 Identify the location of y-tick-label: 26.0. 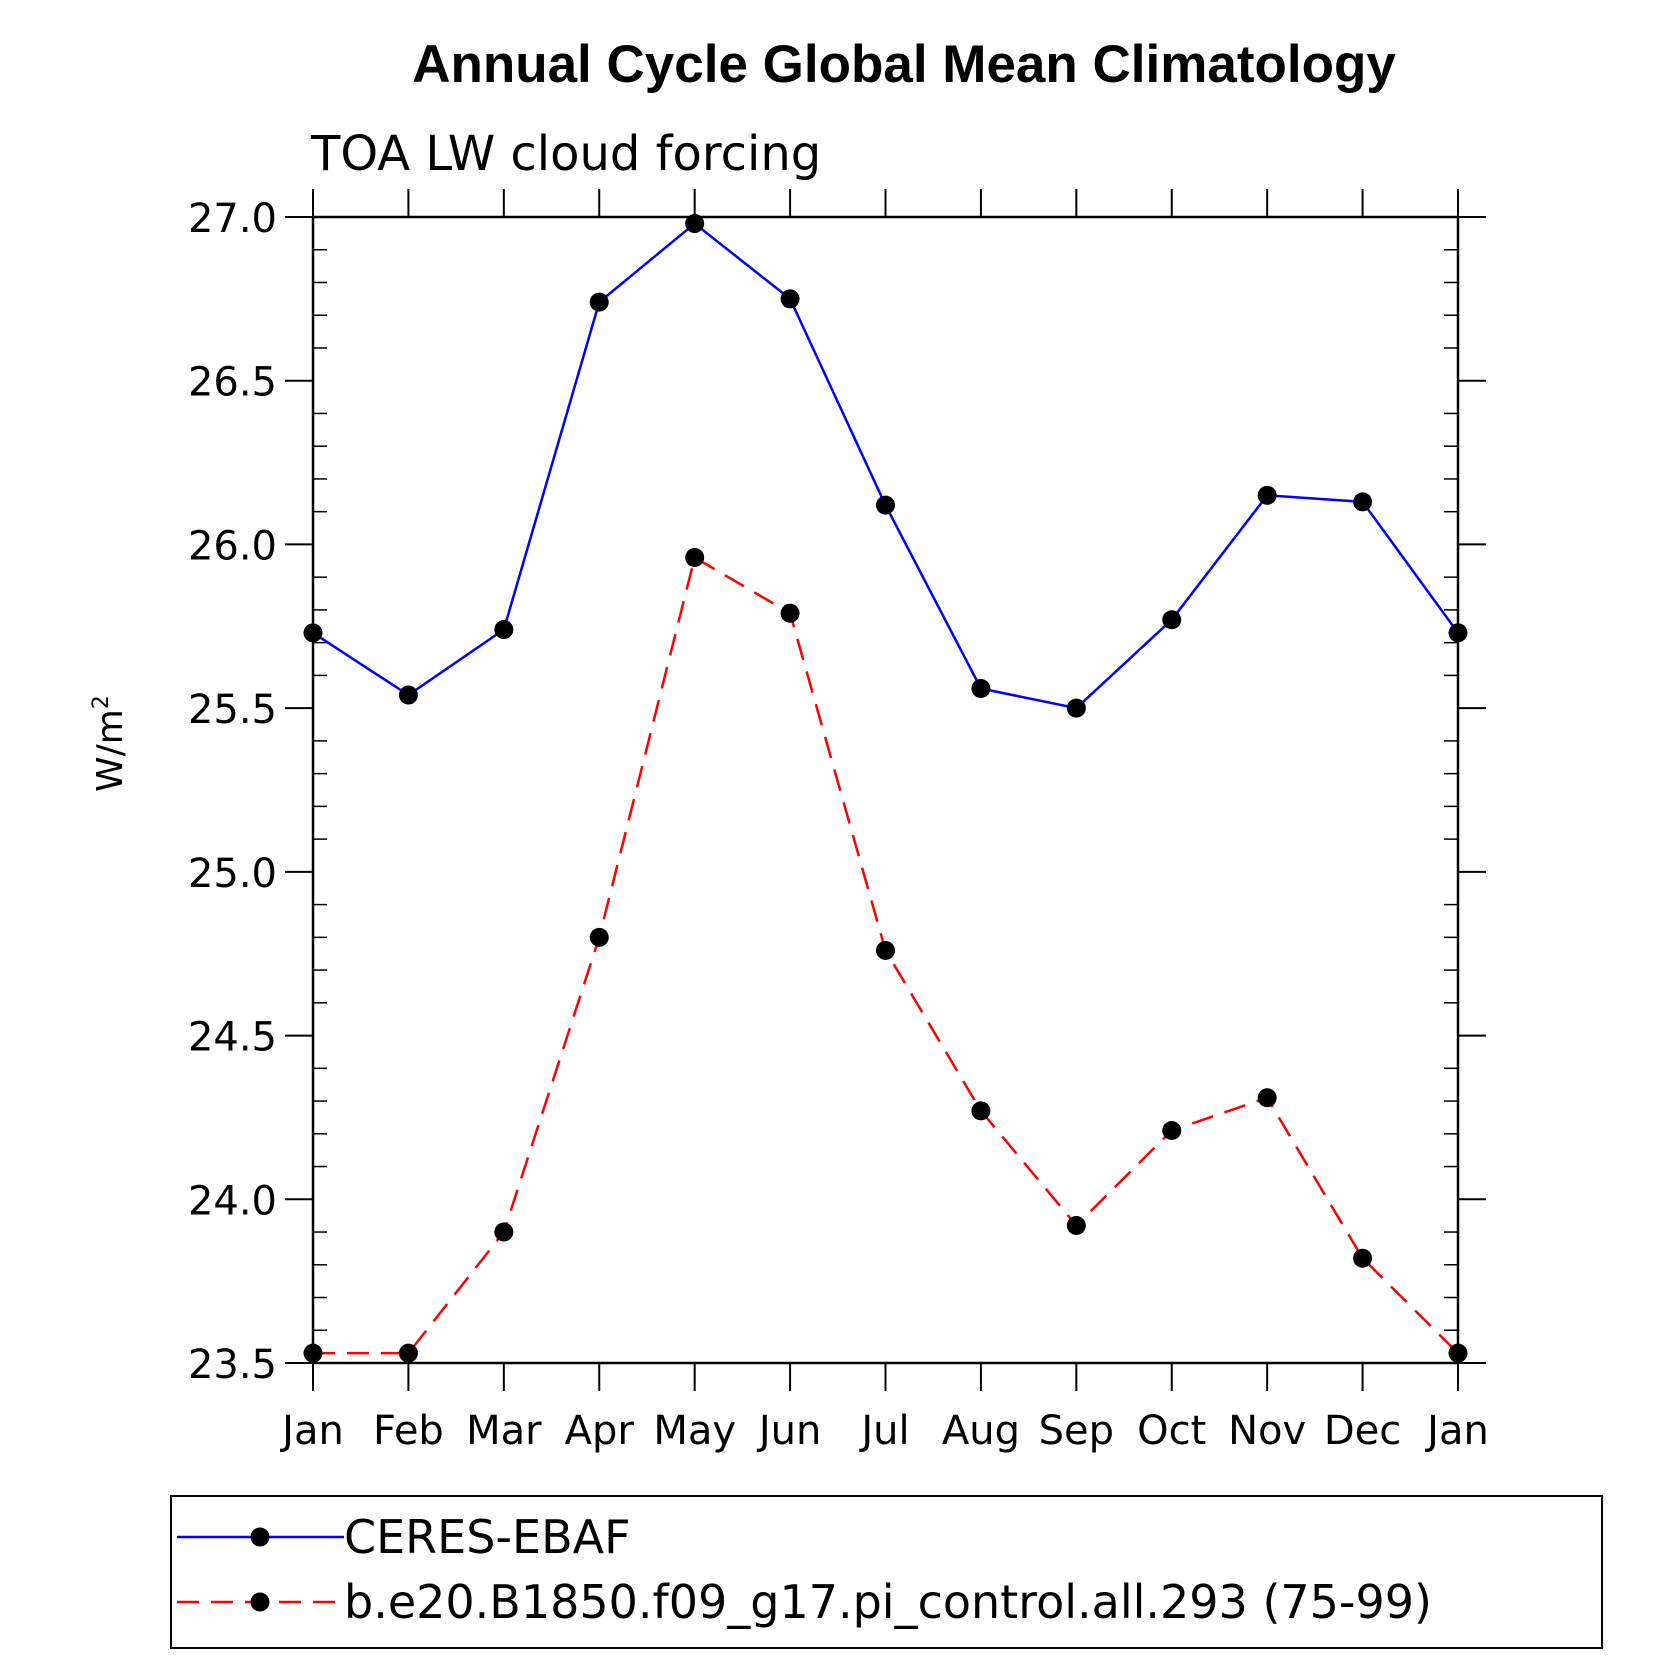
(232, 546).